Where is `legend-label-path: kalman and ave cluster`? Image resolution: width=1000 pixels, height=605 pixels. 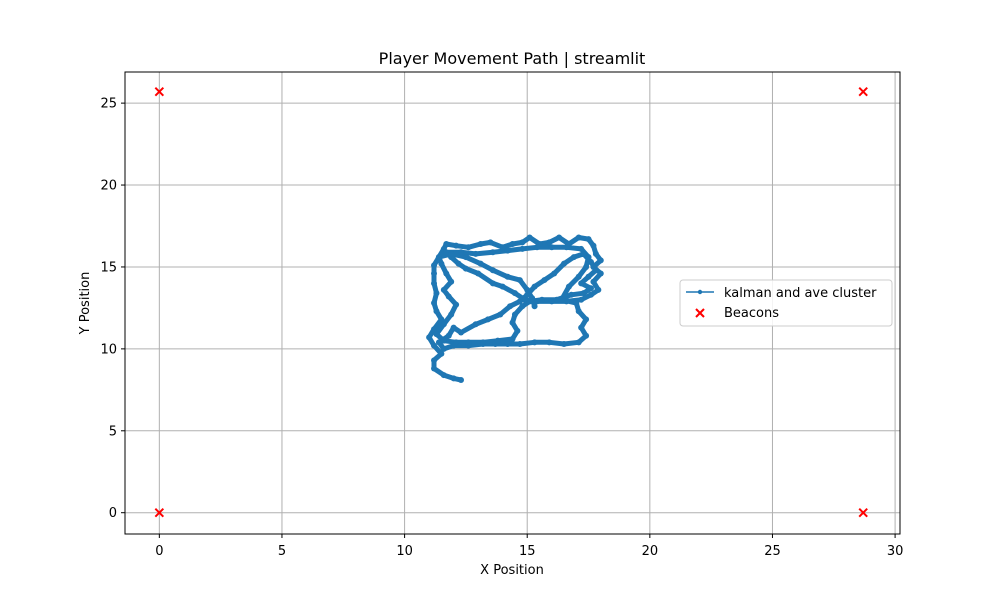
legend-label-path: kalman and ave cluster is located at coordinates (800, 293).